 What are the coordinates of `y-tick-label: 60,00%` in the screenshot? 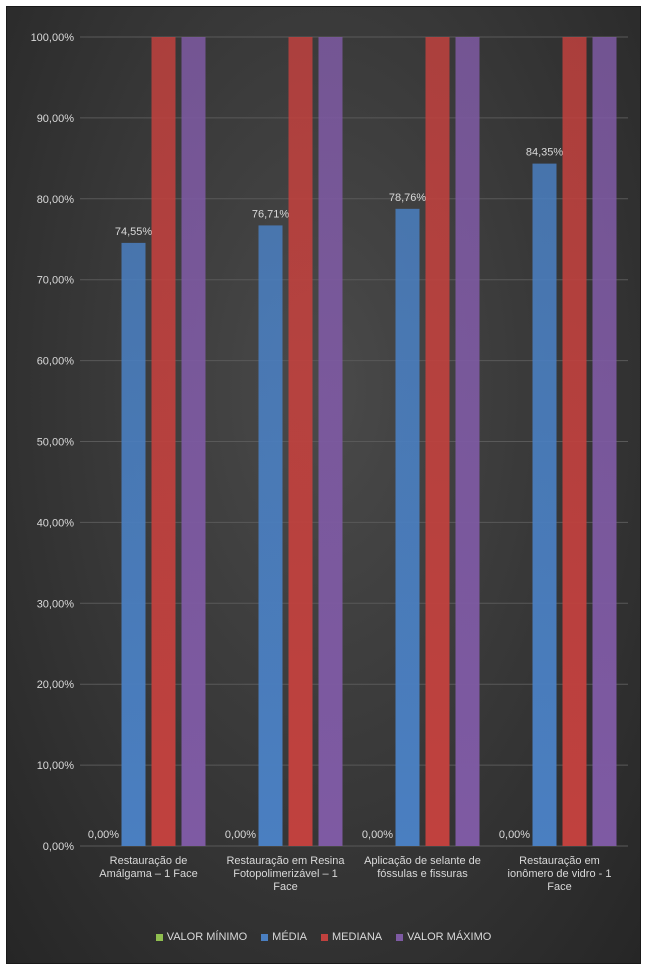 It's located at (56, 362).